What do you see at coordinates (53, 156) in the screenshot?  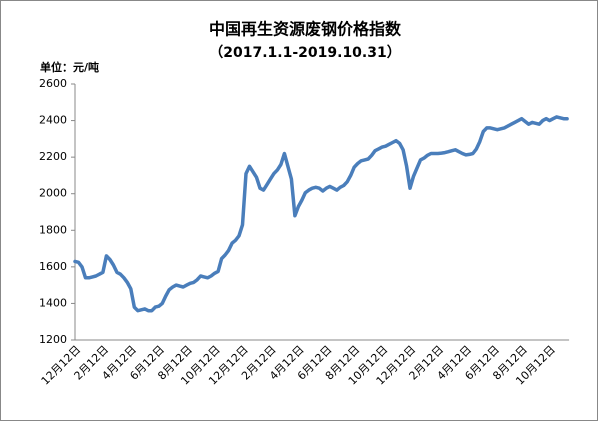 I see `y-tick-label: 2200` at bounding box center [53, 156].